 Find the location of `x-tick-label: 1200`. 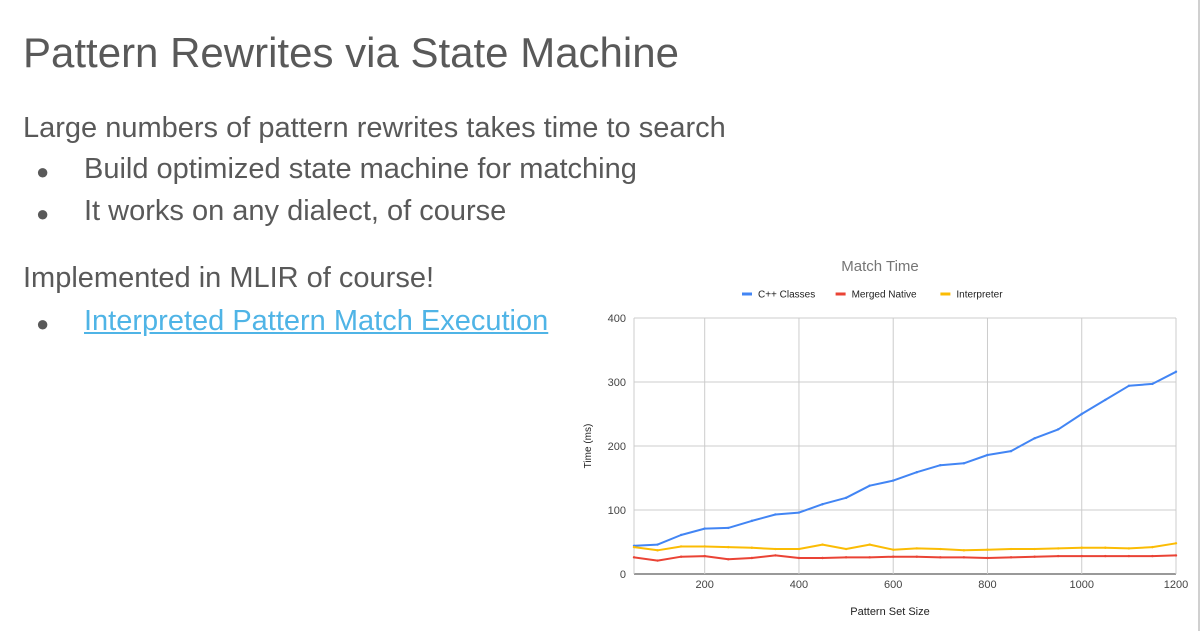

x-tick-label: 1200 is located at coordinates (1176, 585).